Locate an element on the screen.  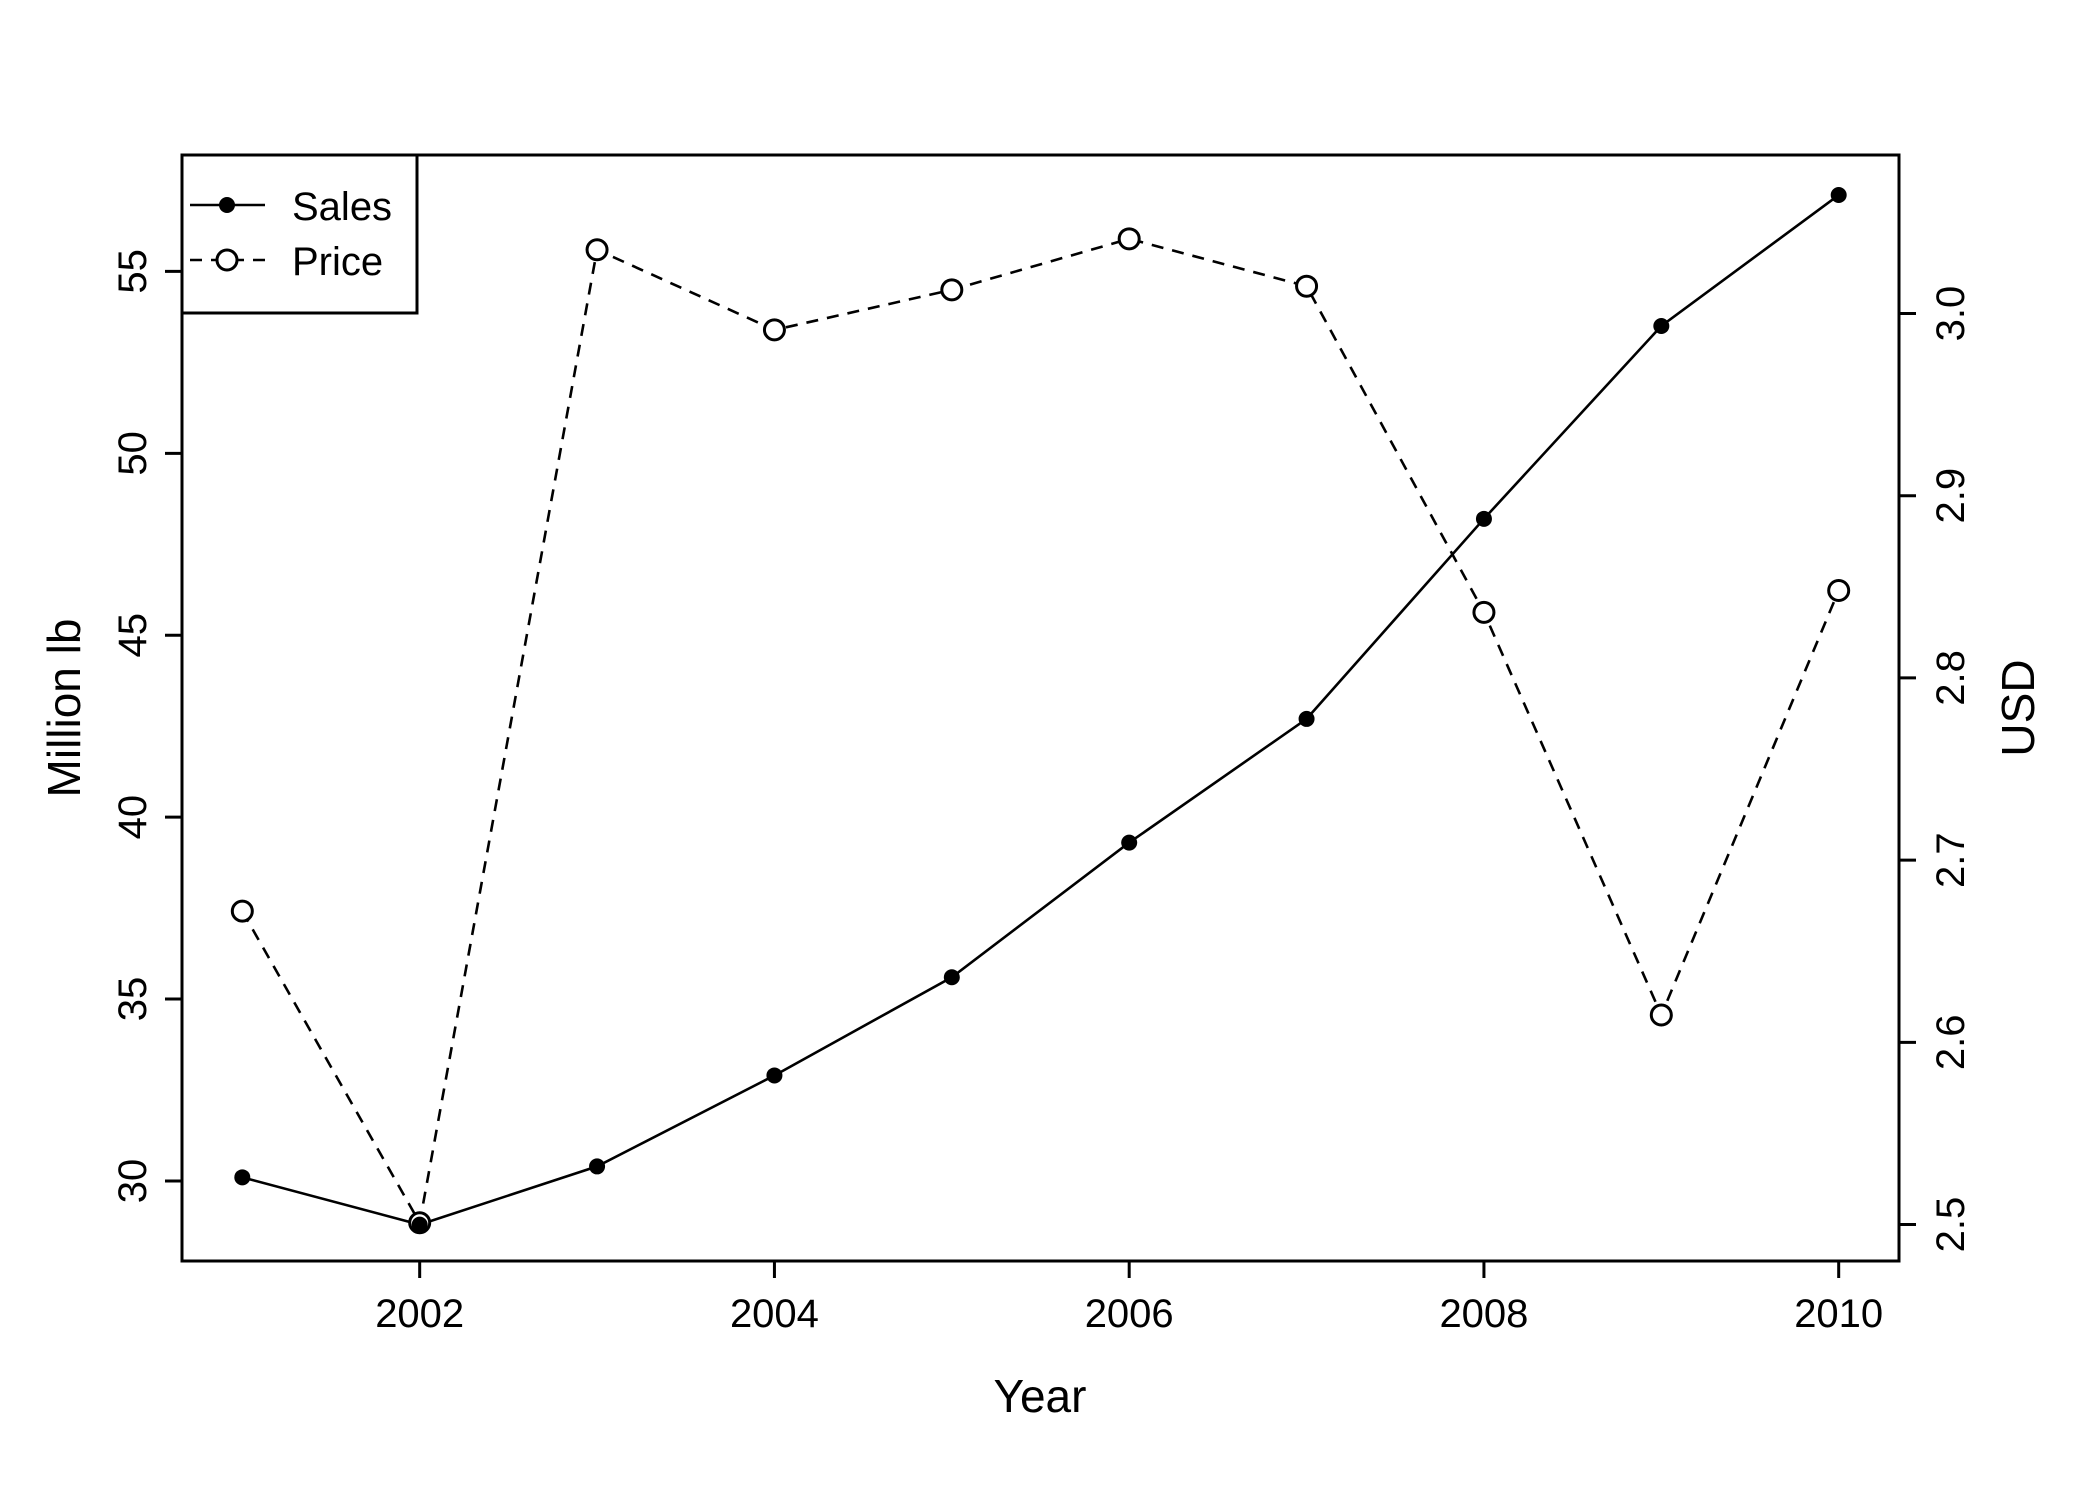
legend-sales-label: Sales is located at coordinates (342, 207).